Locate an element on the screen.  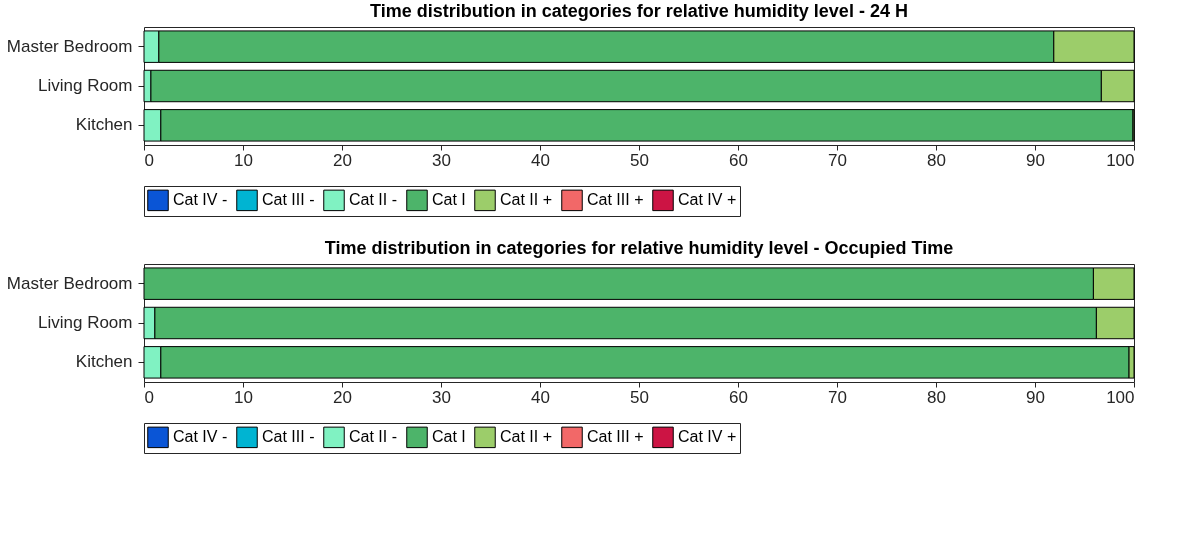
chart-title: Time distribution in categories for relative humidity level - Occupied Time is located at coordinates (639, 248).